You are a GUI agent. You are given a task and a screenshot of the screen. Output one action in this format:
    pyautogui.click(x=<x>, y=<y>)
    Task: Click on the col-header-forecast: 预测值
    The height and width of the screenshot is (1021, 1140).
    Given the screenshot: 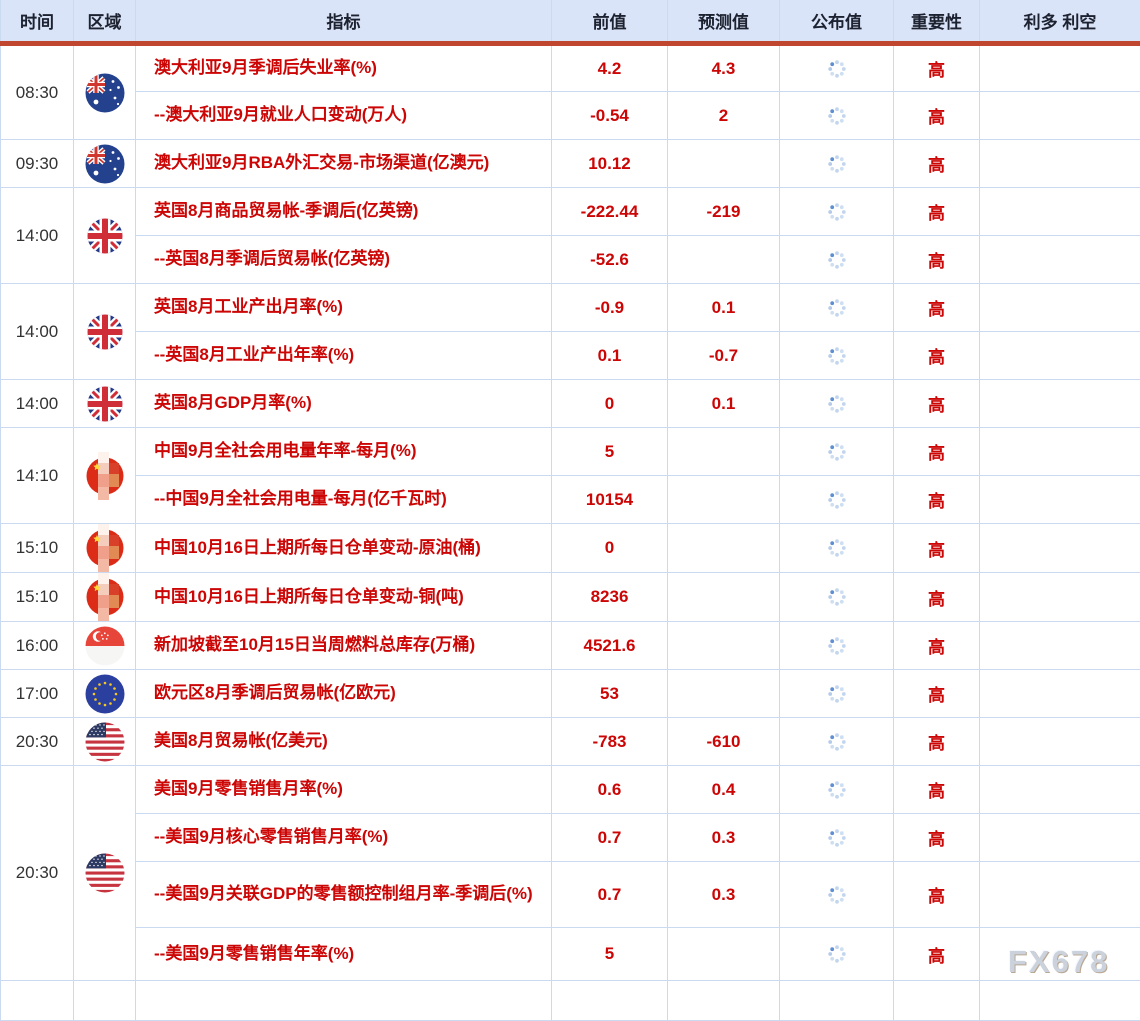 What is the action you would take?
    pyautogui.click(x=724, y=22)
    